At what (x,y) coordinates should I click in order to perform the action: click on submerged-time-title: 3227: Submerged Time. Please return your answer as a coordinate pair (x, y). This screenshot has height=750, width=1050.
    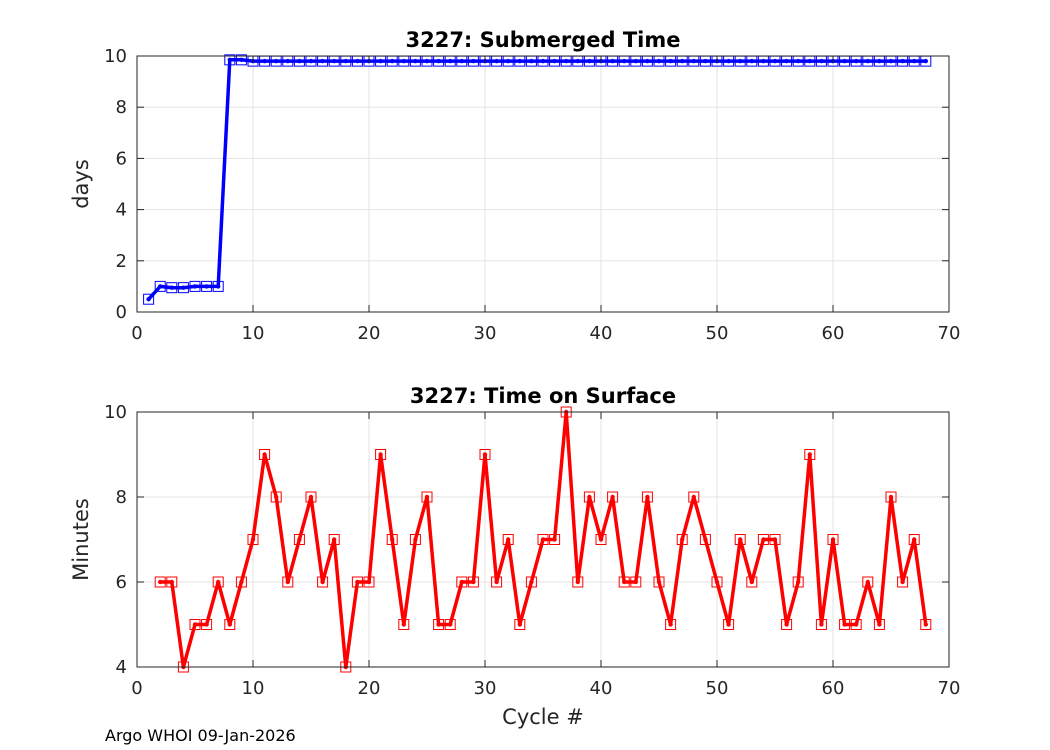
    Looking at the image, I should click on (542, 40).